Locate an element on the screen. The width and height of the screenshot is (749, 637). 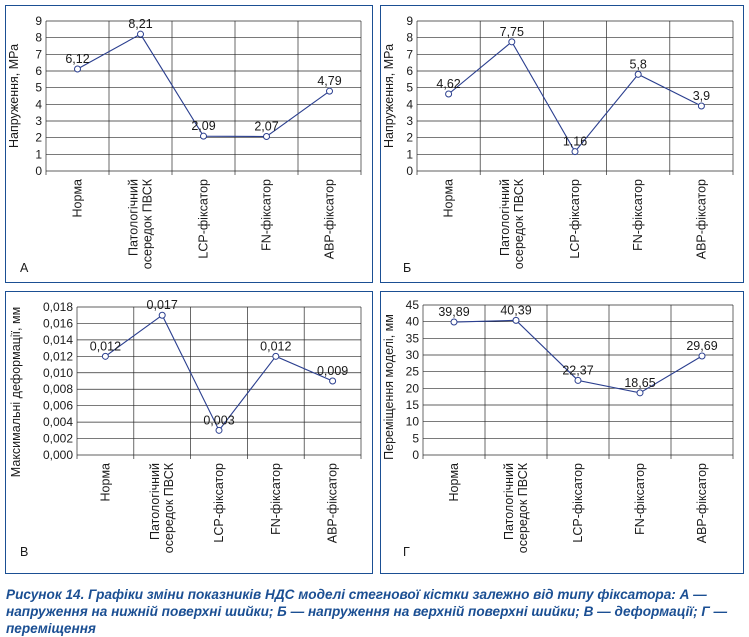
chart-d-ylabel: Переміщення моделі, мм is located at coordinates (389, 387).